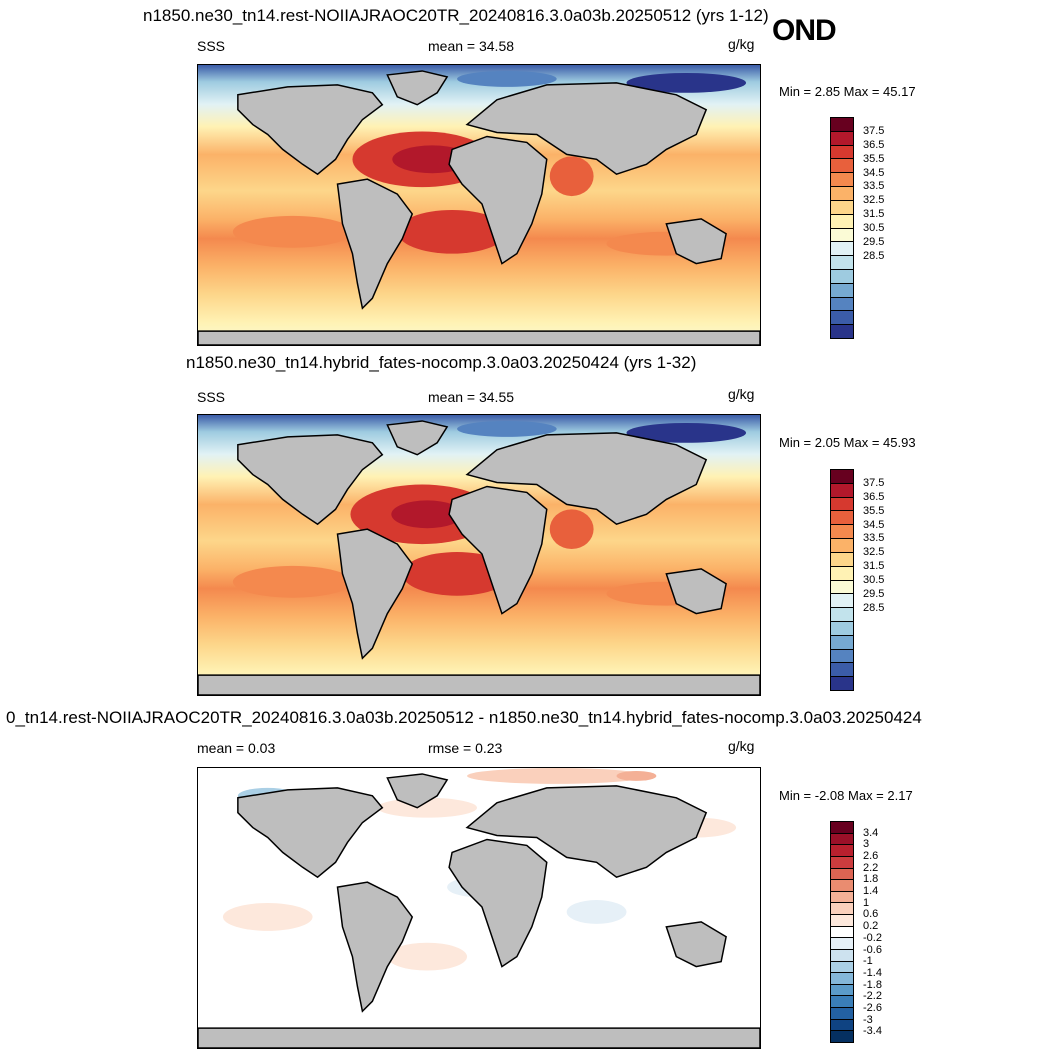 Image resolution: width=1046 pixels, height=1054 pixels. What do you see at coordinates (872, 1031) in the screenshot?
I see `colorbar-tick-label: -3.4` at bounding box center [872, 1031].